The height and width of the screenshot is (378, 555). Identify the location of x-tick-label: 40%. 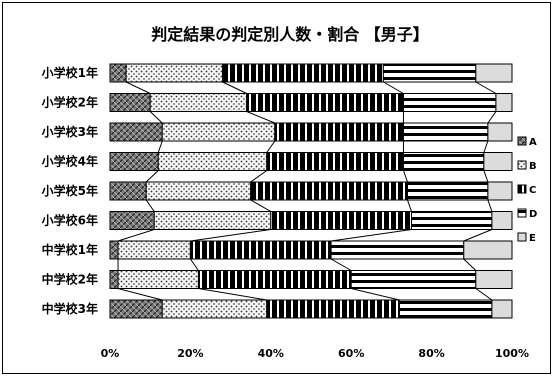
(271, 353).